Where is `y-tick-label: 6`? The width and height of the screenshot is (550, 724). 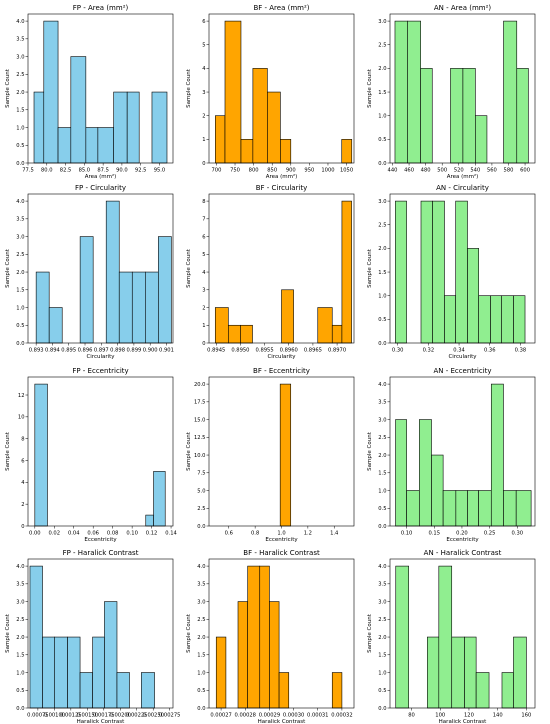
y-tick-label: 6 is located at coordinates (203, 22).